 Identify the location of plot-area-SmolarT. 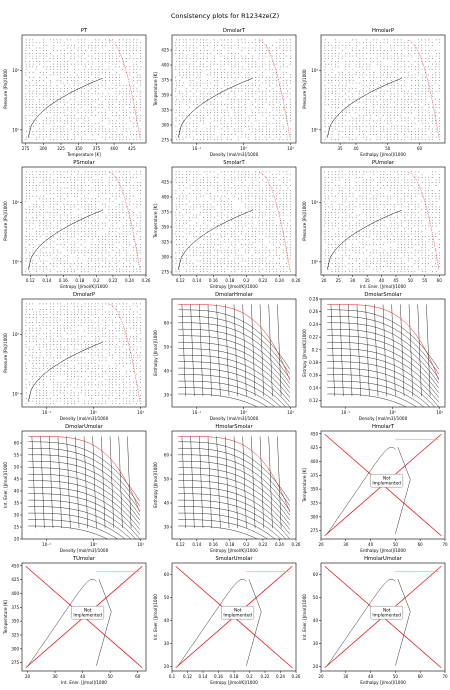
(233, 222).